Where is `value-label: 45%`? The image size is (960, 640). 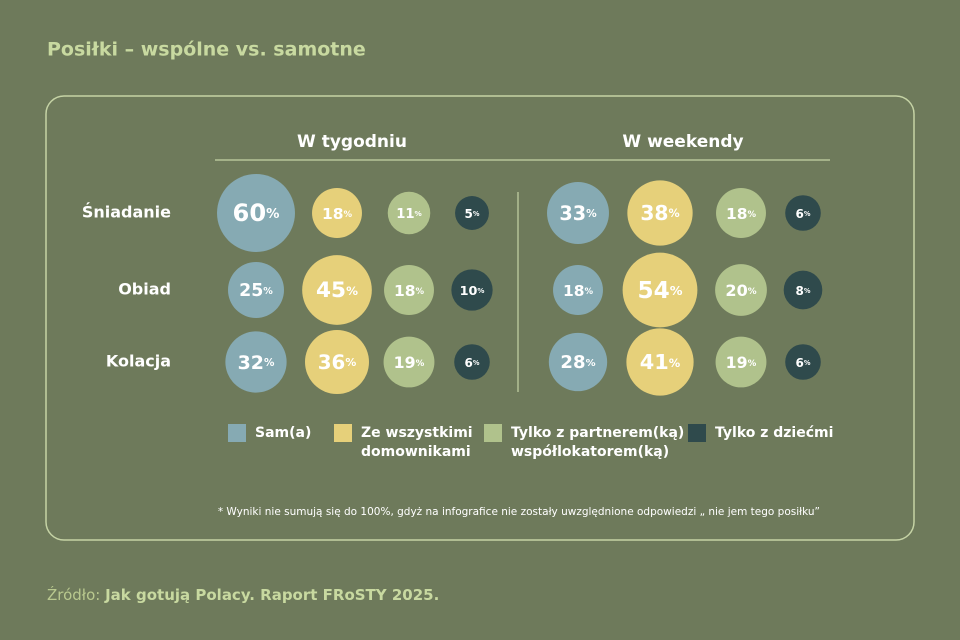
value-label: 45% is located at coordinates (337, 290).